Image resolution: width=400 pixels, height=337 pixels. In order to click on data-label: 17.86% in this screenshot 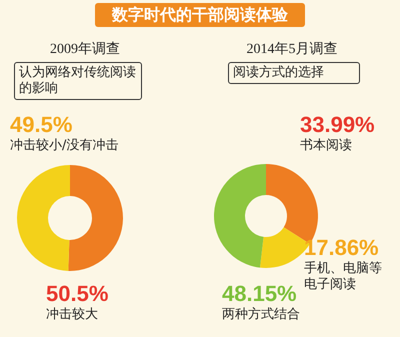, I will do `click(341, 247)`.